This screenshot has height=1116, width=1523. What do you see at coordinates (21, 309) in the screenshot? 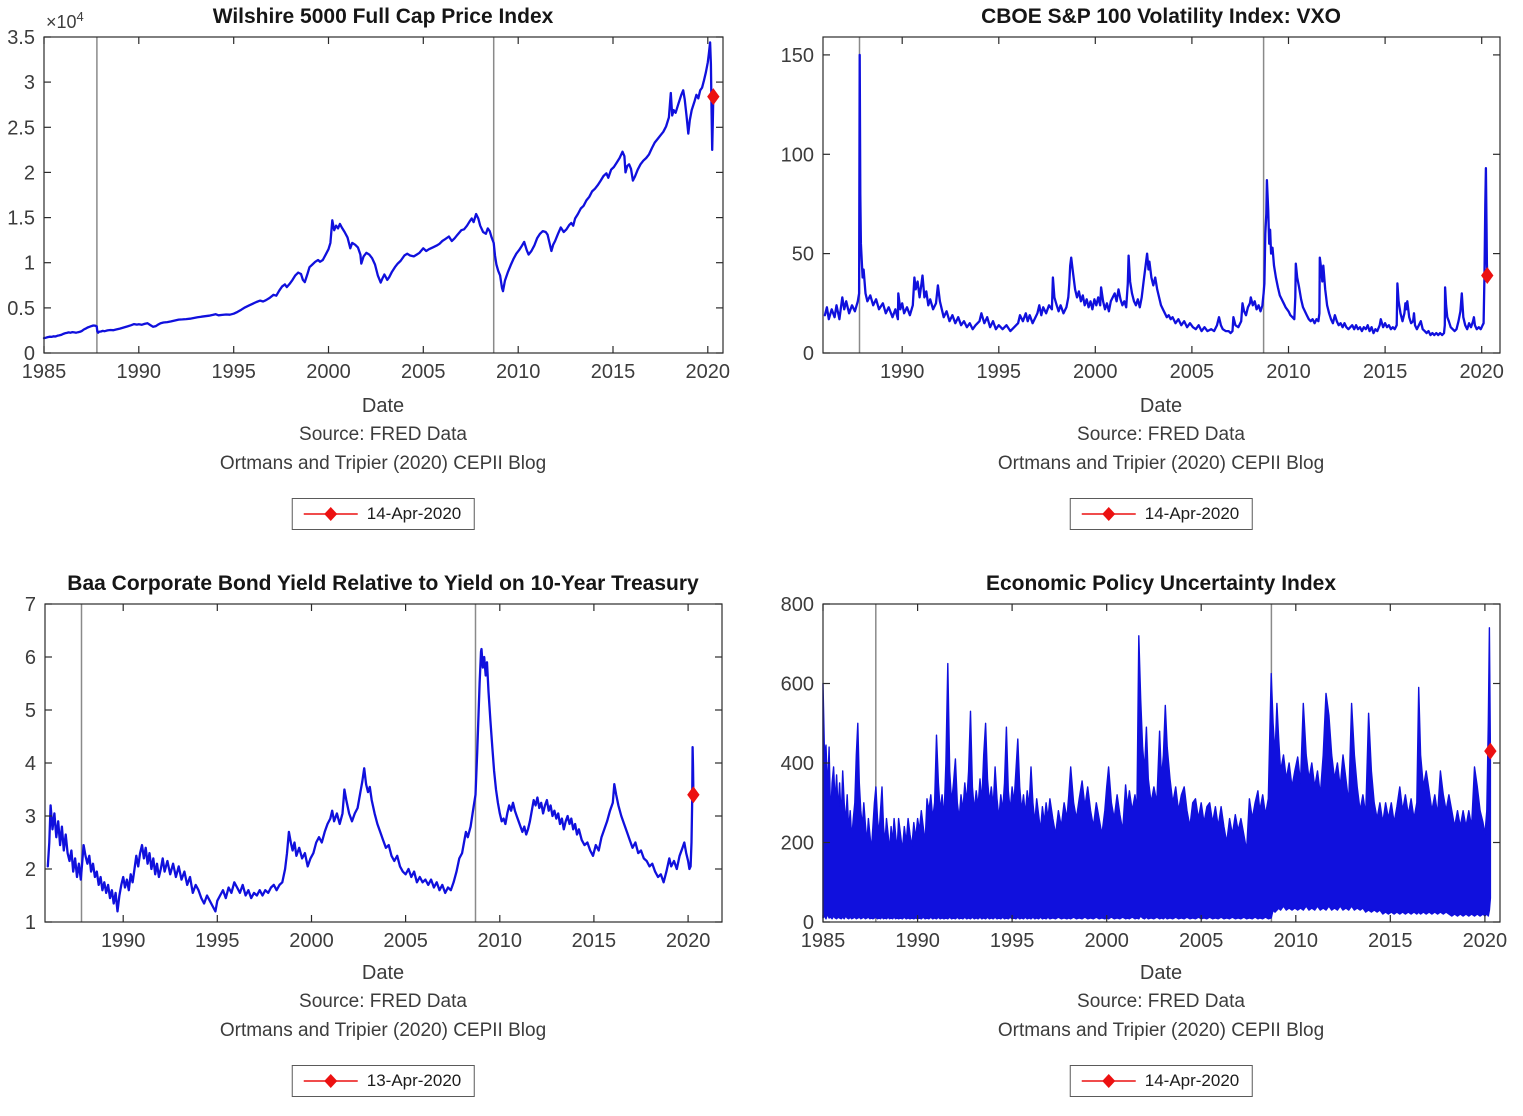
I see `y-tick-label: 0.5` at bounding box center [21, 309].